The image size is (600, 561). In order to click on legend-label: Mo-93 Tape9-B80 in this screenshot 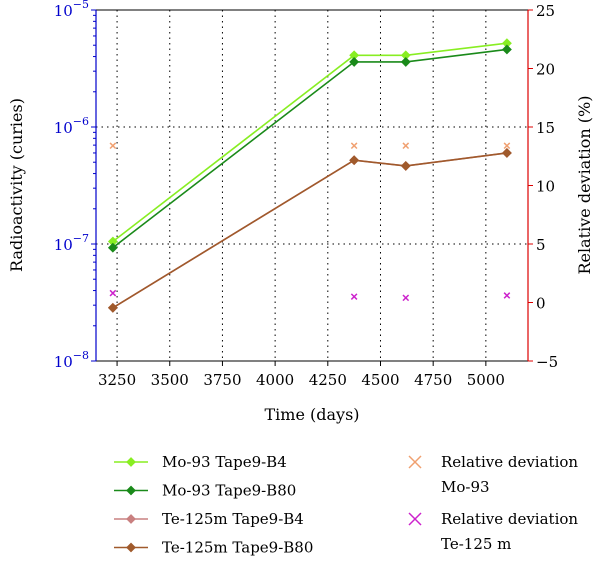, I will do `click(229, 491)`.